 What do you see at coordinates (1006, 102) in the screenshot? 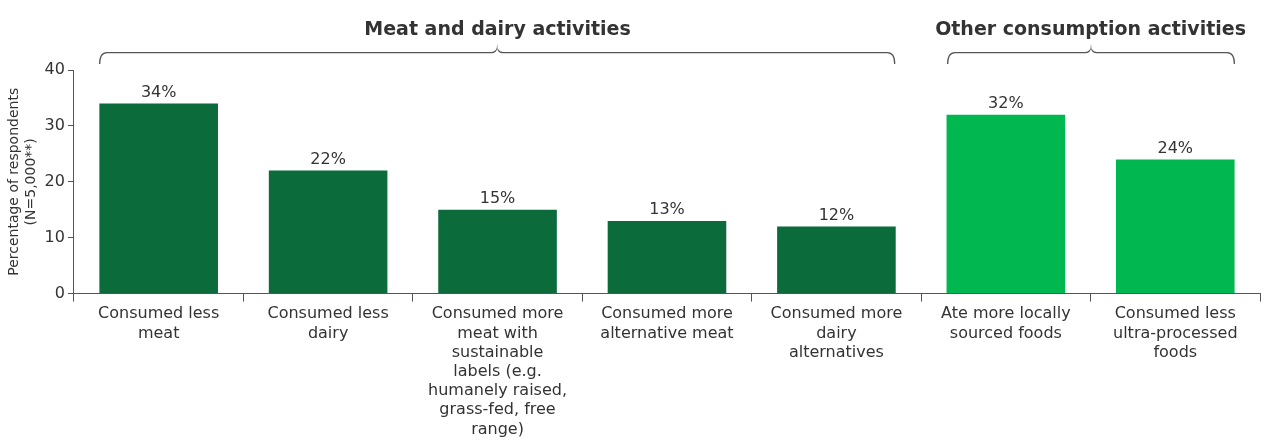
I see `data-label: 32%` at bounding box center [1006, 102].